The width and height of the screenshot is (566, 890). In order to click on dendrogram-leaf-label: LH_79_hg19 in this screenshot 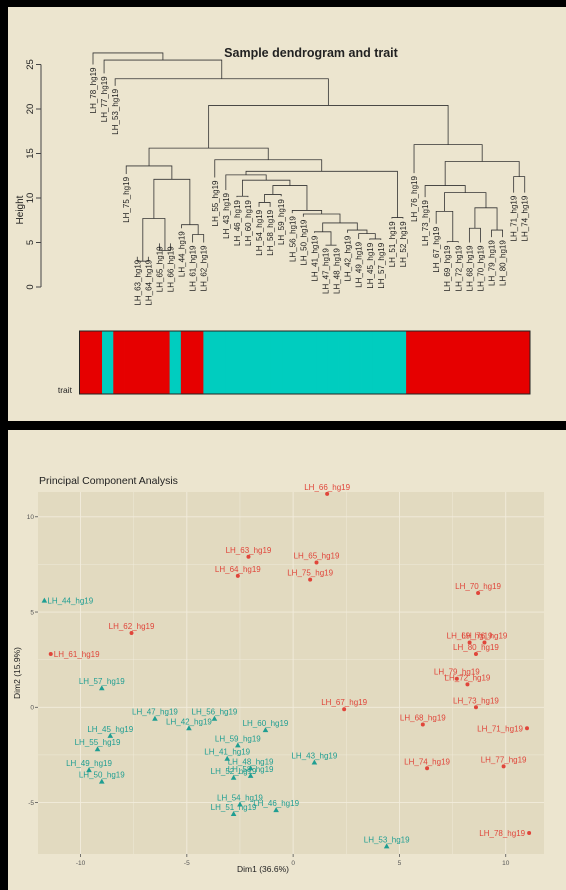, I will do `click(492, 263)`.